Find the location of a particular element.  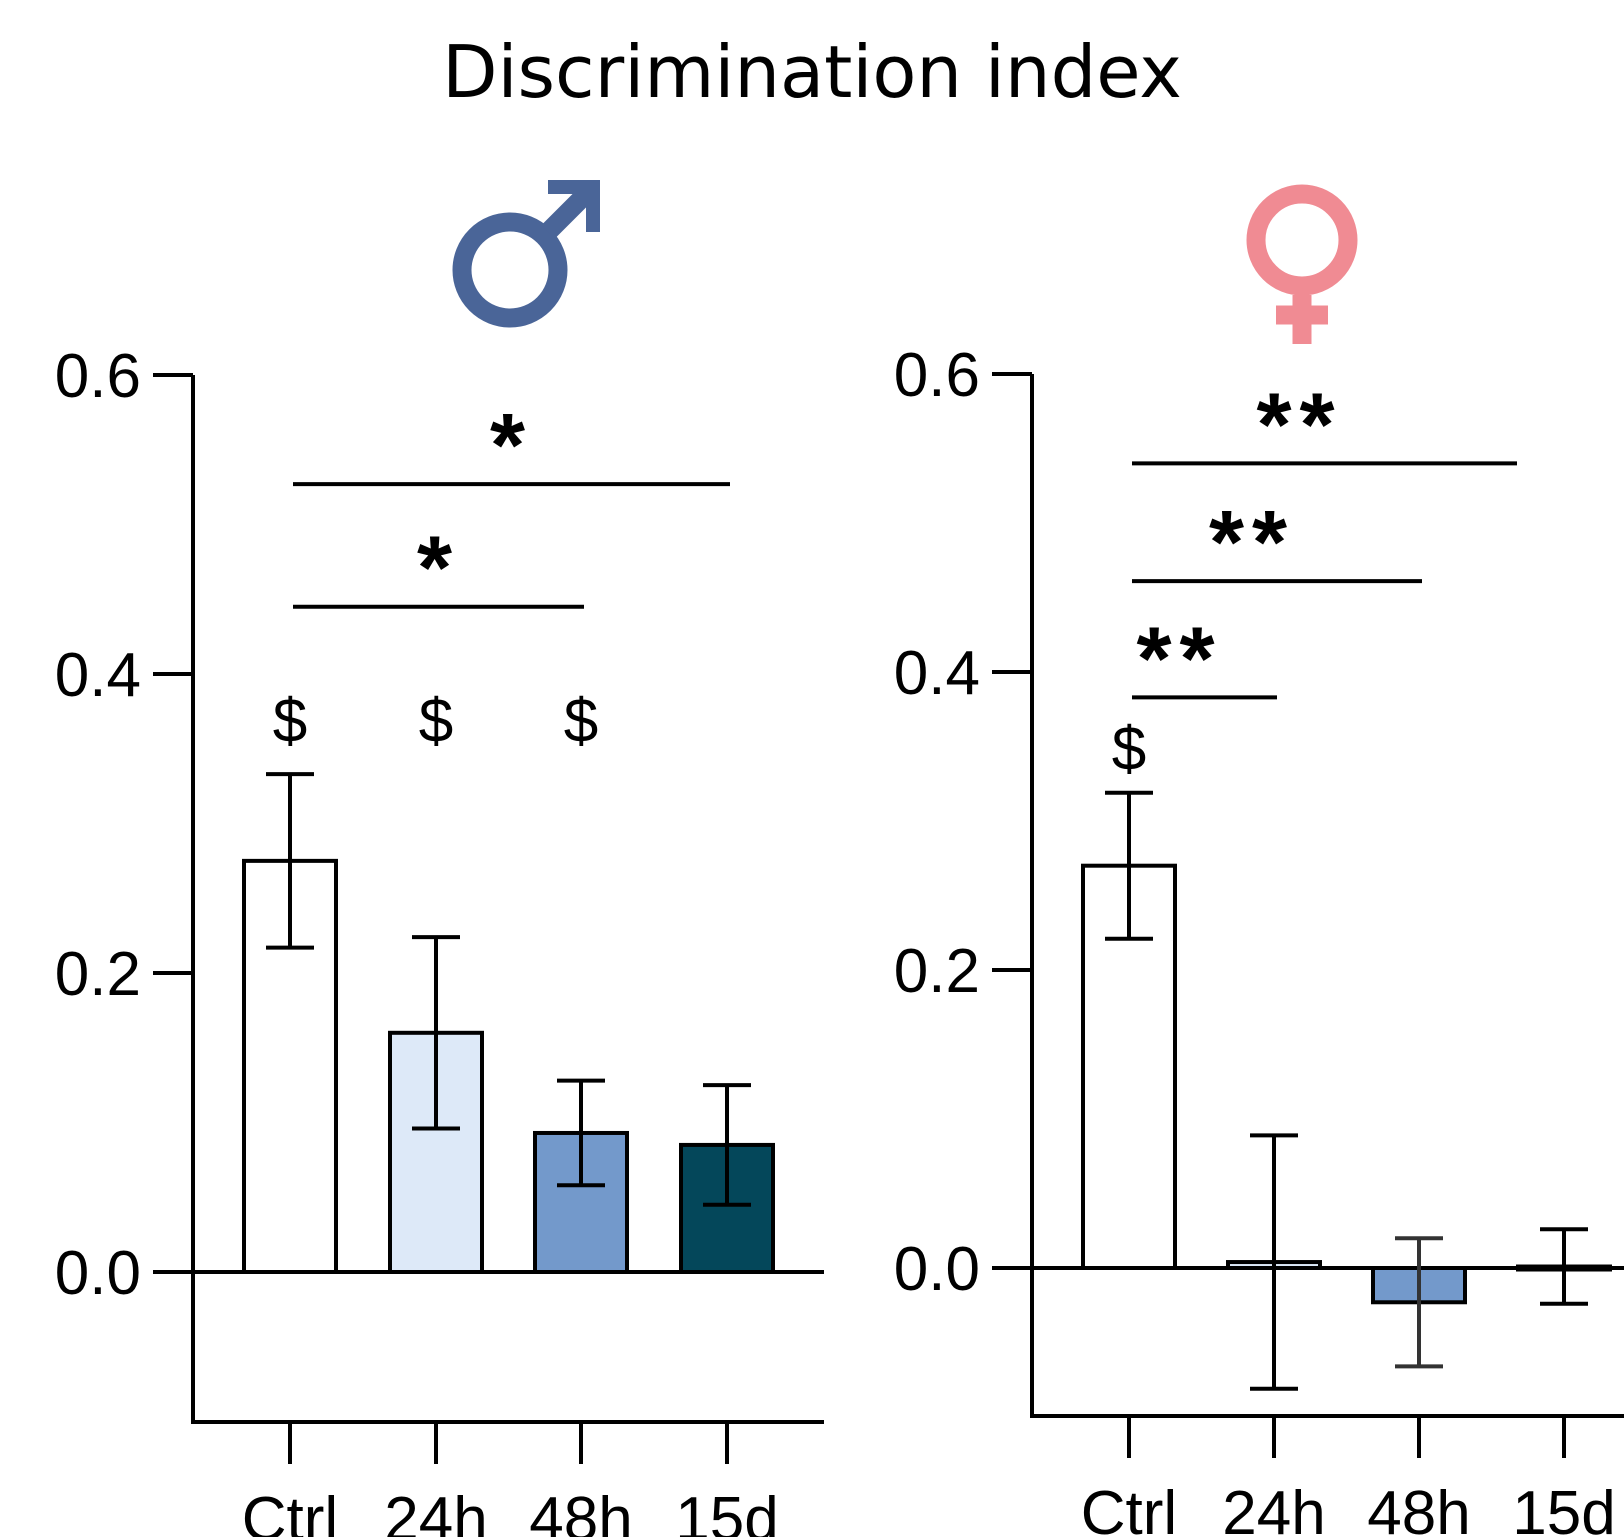

female-symbol-icon is located at coordinates (1302, 240).